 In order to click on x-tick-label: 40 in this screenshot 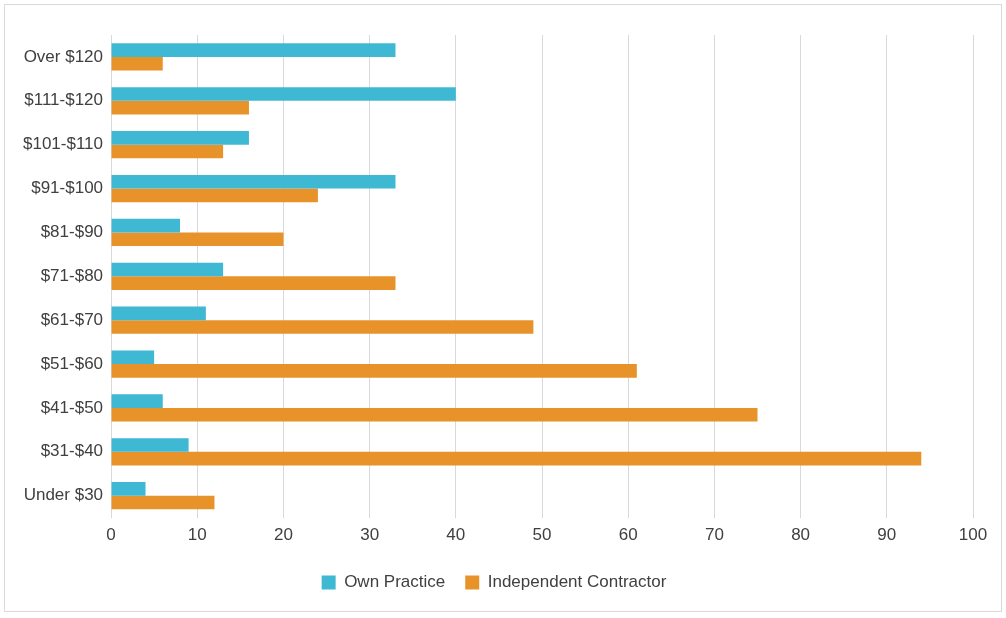, I will do `click(456, 535)`.